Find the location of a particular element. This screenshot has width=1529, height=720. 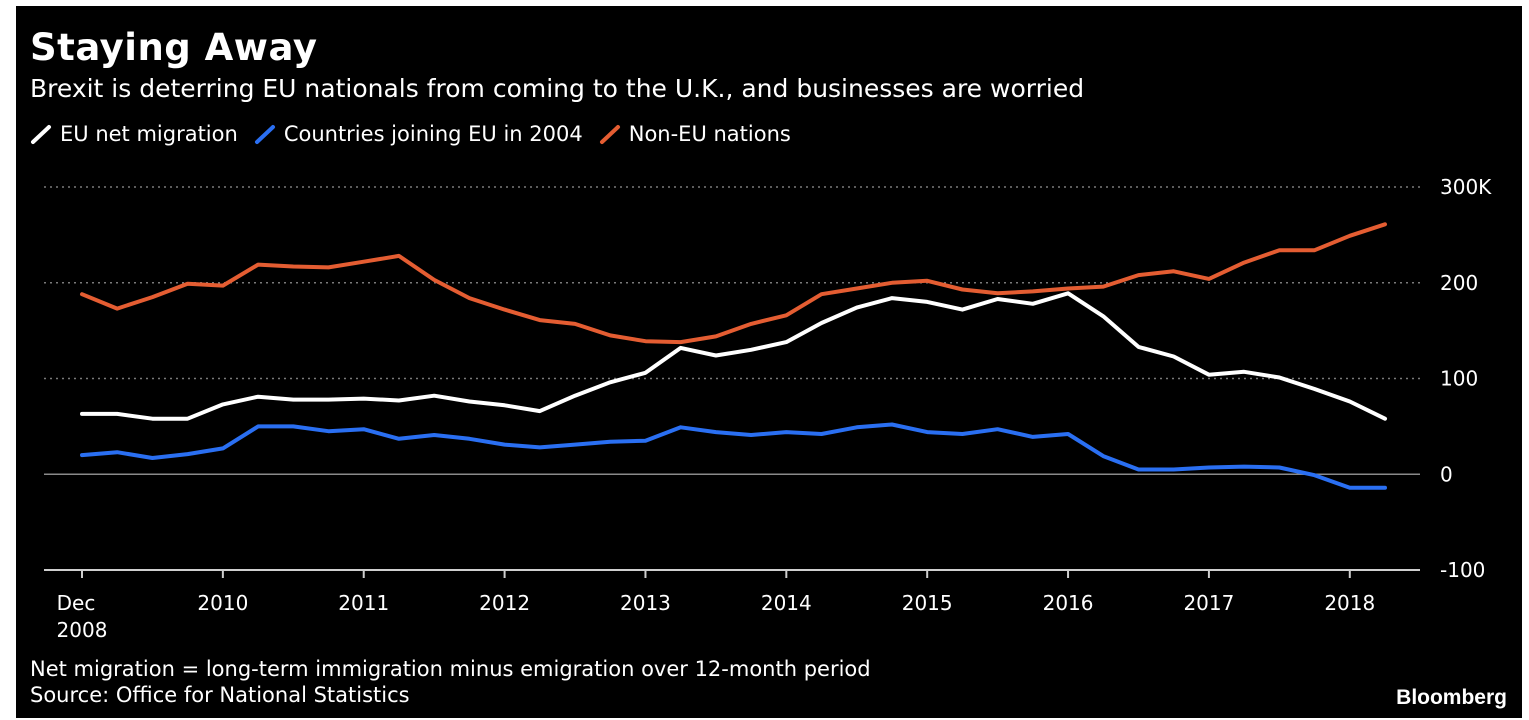

y-tick-label: 100 is located at coordinates (1459, 379).